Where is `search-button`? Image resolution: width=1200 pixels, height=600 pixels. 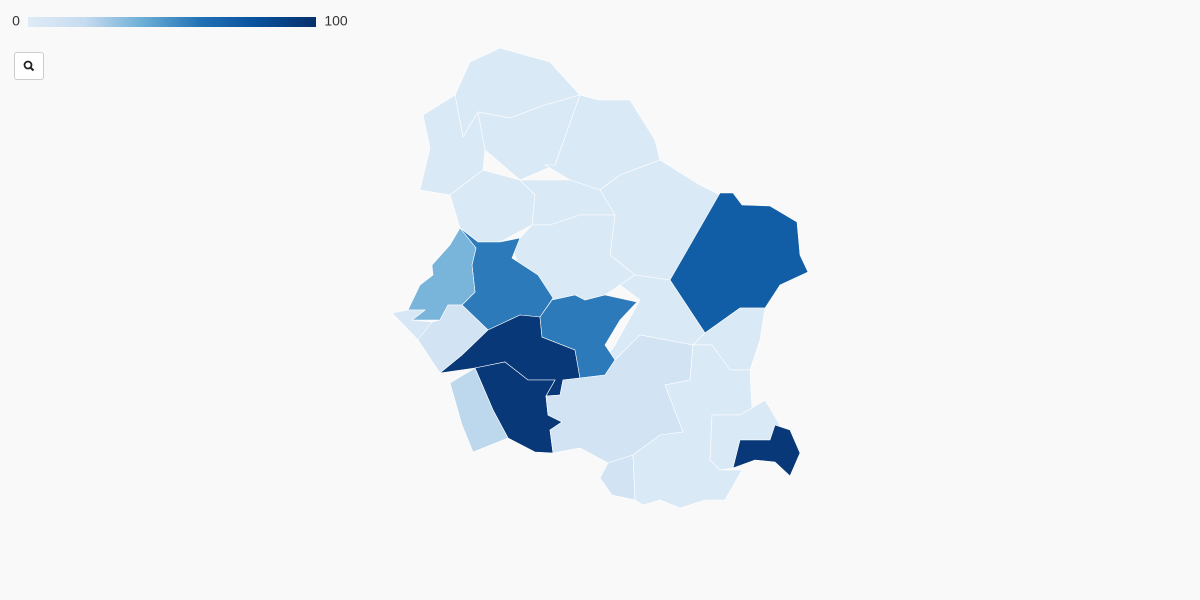
search-button is located at coordinates (29, 66).